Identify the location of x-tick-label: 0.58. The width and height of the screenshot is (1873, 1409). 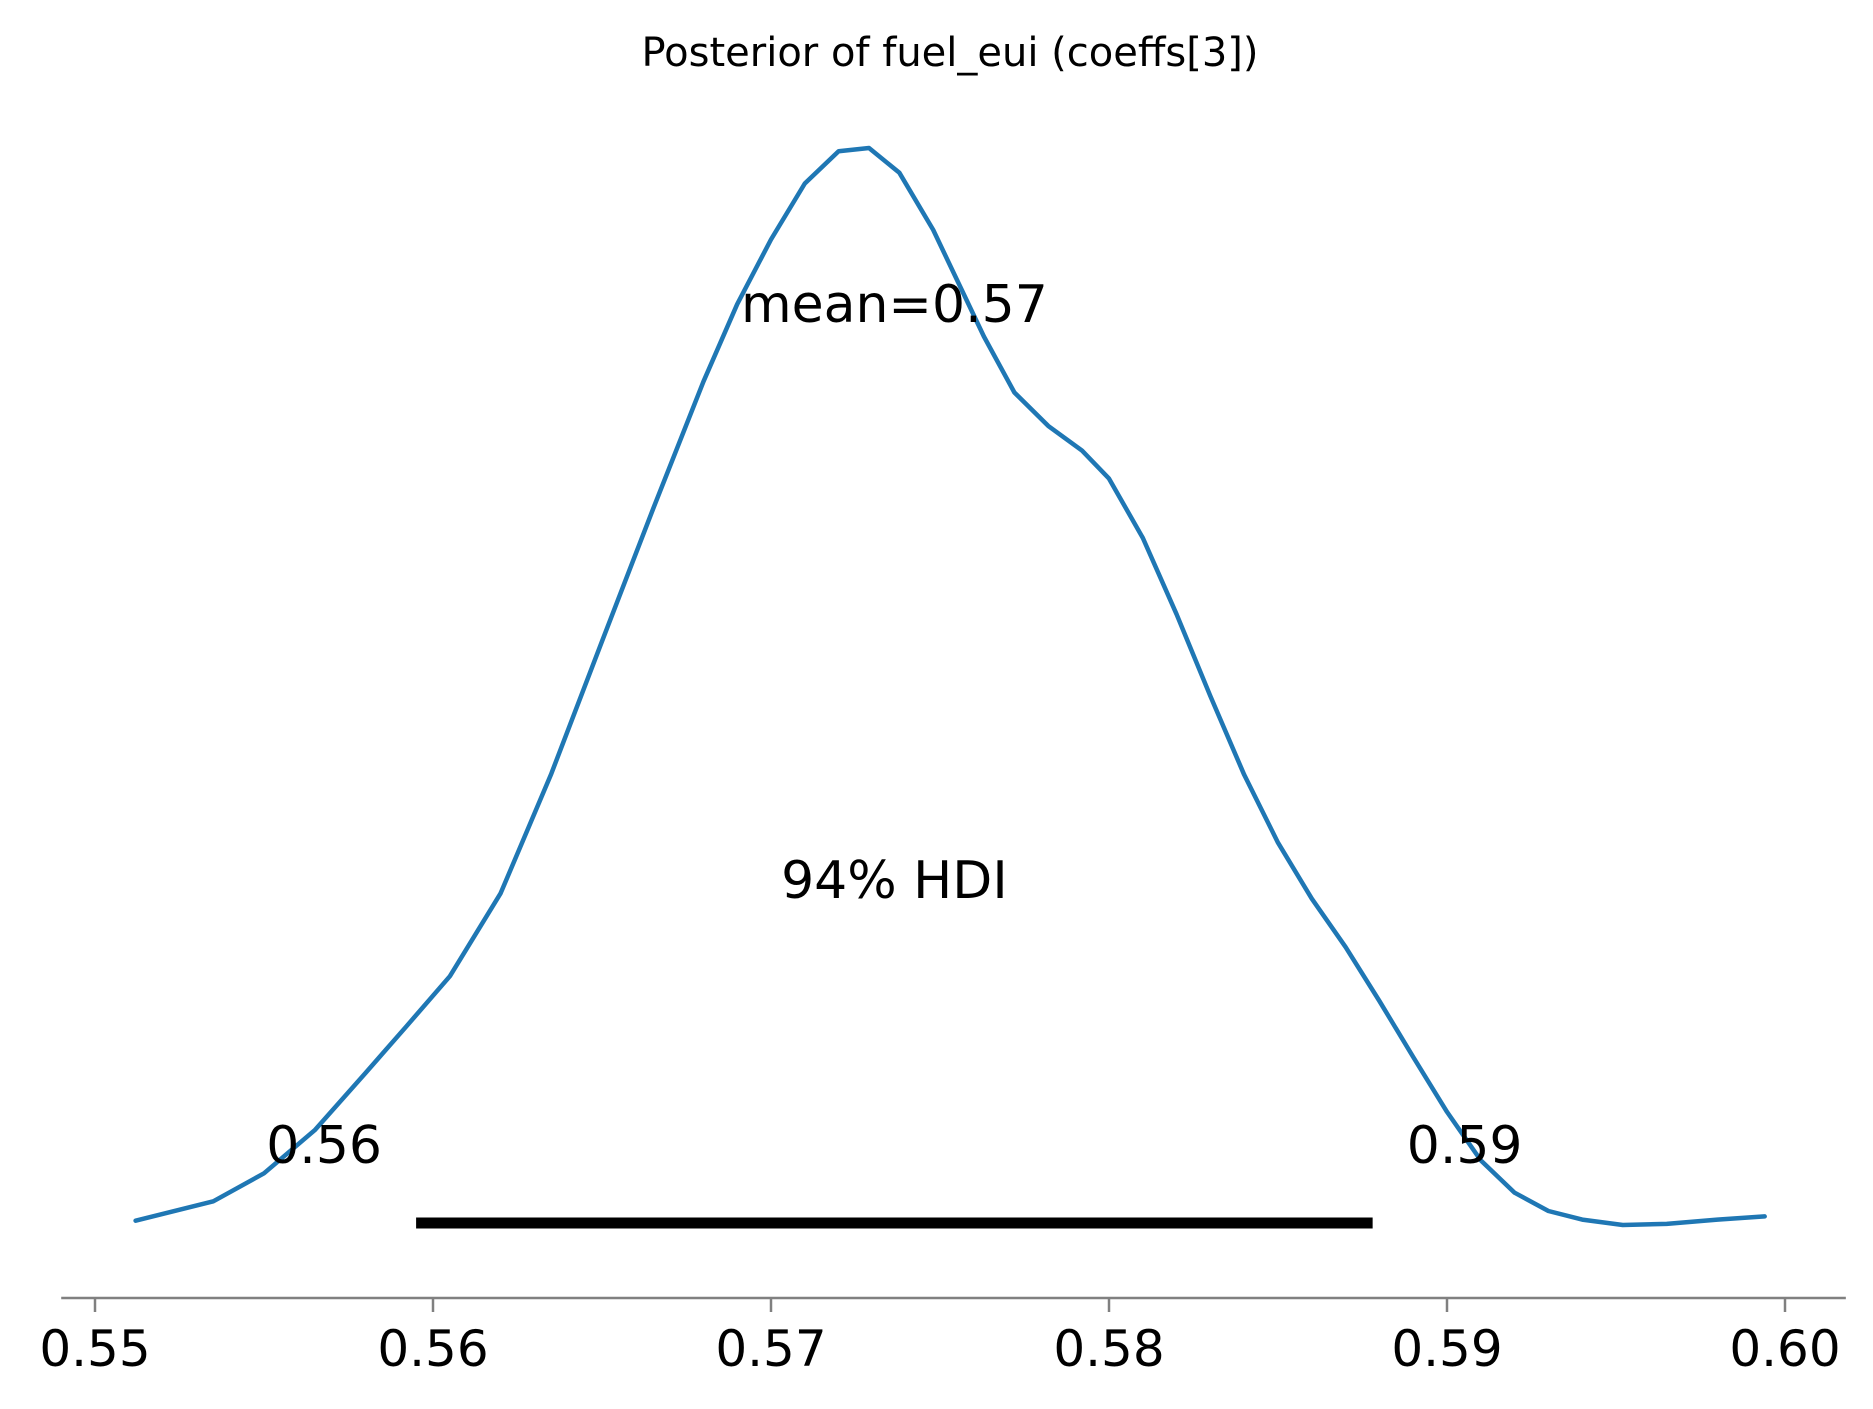
(1108, 1349).